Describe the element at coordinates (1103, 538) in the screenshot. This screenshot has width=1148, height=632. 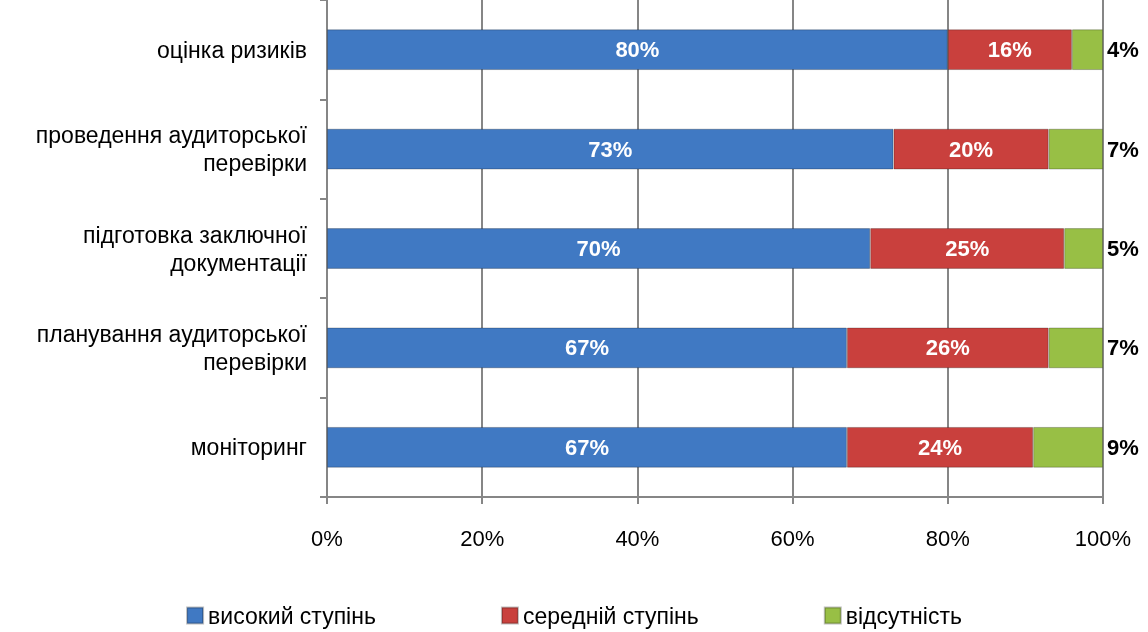
I see `x-tick-label: 100%` at that location.